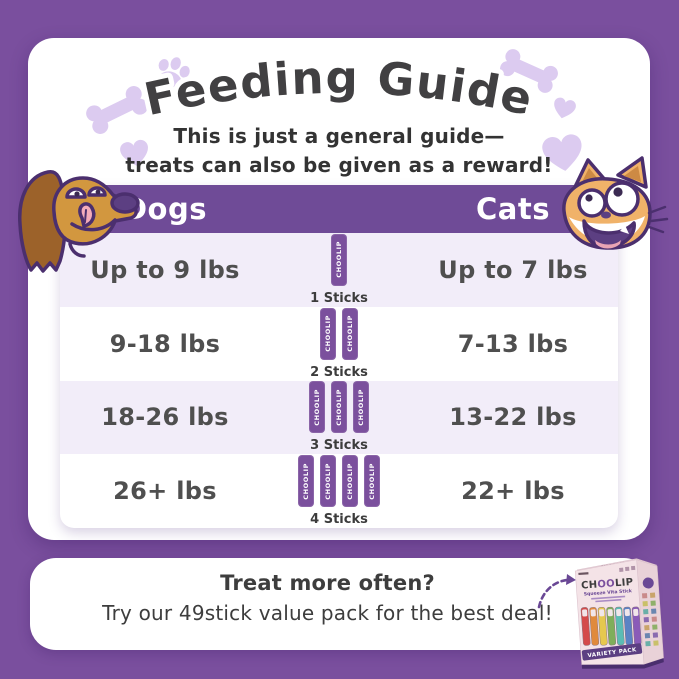 The width and height of the screenshot is (679, 679). Describe the element at coordinates (513, 269) in the screenshot. I see `cat-weight-cell: Up to 7 lbs` at that location.